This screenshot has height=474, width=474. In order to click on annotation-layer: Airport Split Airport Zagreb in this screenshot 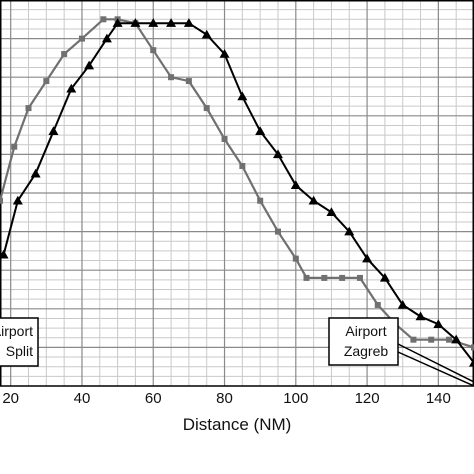, I will do `click(237, 352)`.